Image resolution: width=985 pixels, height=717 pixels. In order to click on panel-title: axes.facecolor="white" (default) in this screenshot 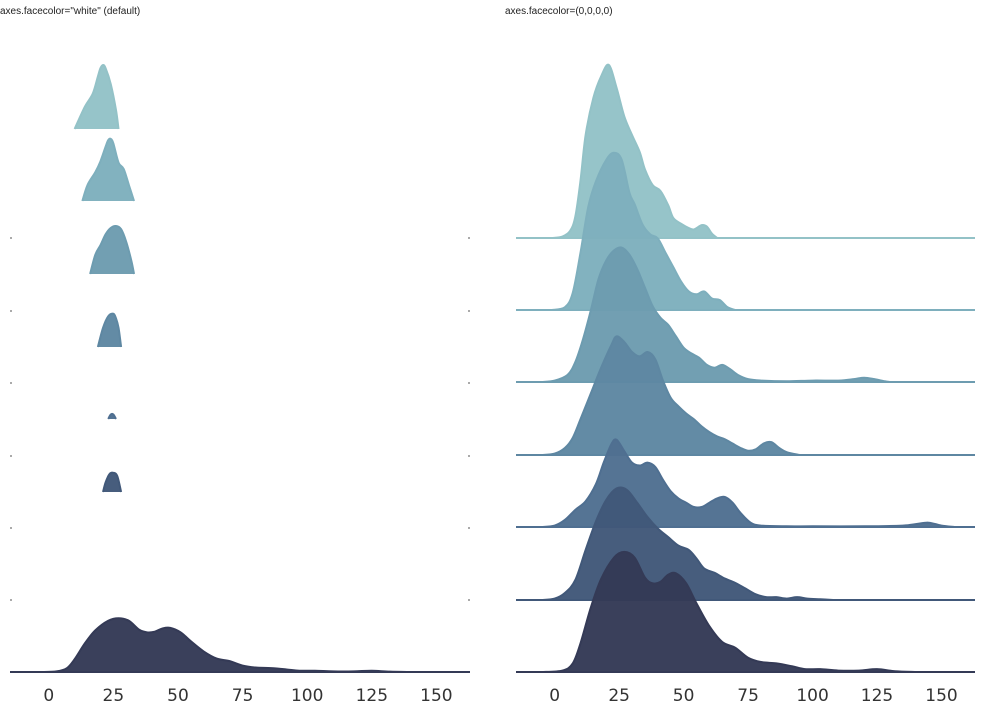, I will do `click(70, 11)`.